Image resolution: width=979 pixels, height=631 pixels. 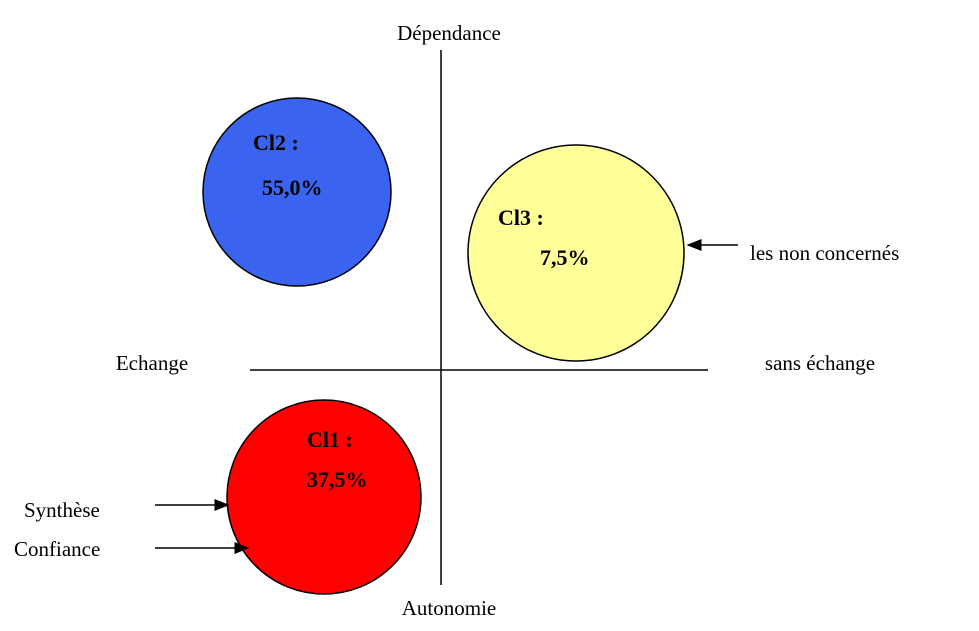 I want to click on annotation: les non concernés, so click(x=824, y=253).